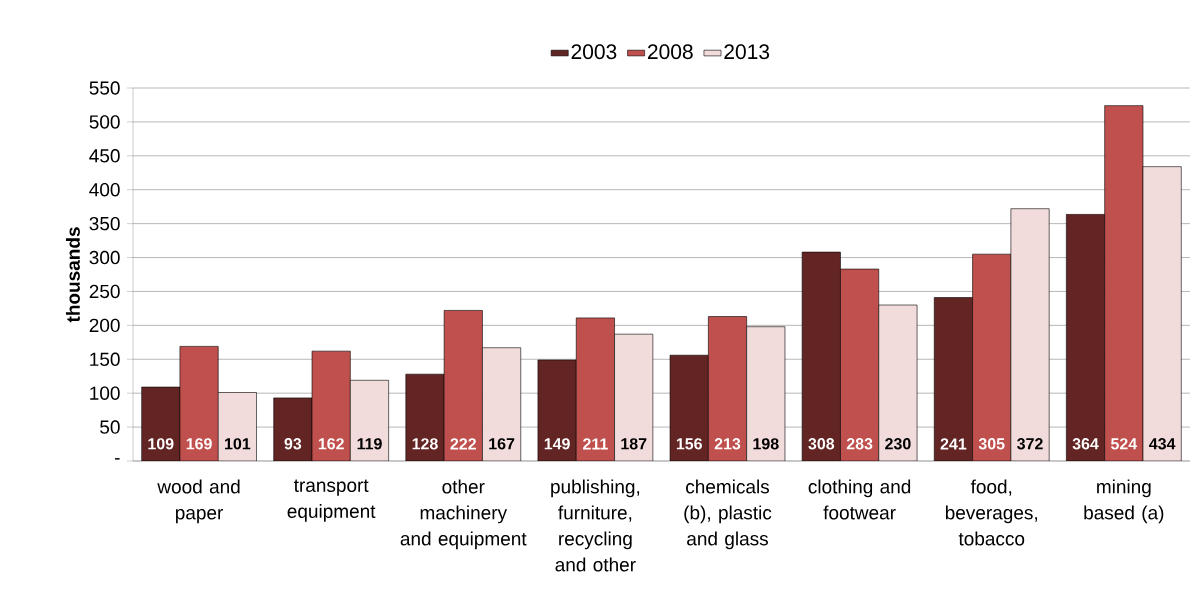 Image resolution: width=1200 pixels, height=604 pixels. I want to click on y-tick-label: 450, so click(104, 156).